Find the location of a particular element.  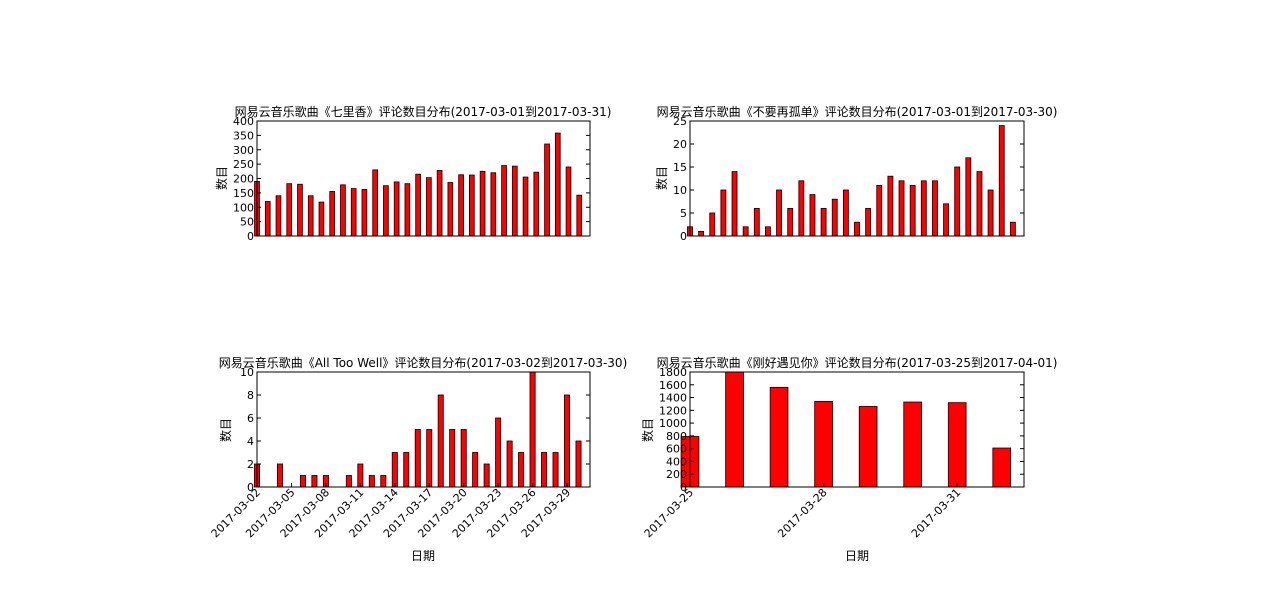

y-tick-label: 1200 is located at coordinates (673, 410).